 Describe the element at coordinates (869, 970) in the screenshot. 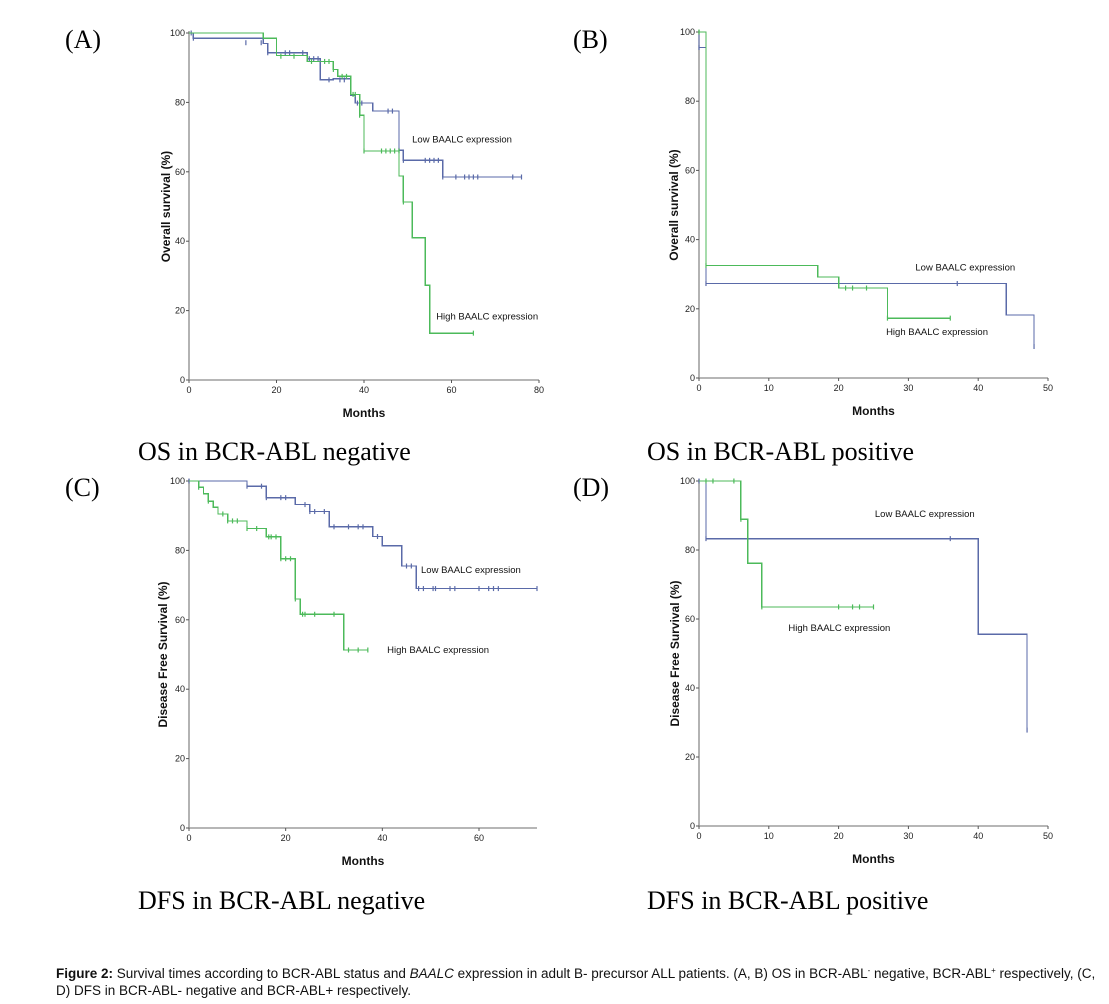

I see `caption-sup-1: -` at that location.